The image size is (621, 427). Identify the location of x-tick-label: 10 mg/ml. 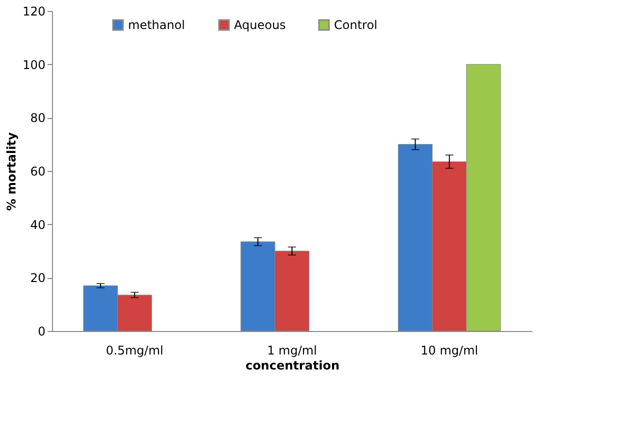
(449, 351).